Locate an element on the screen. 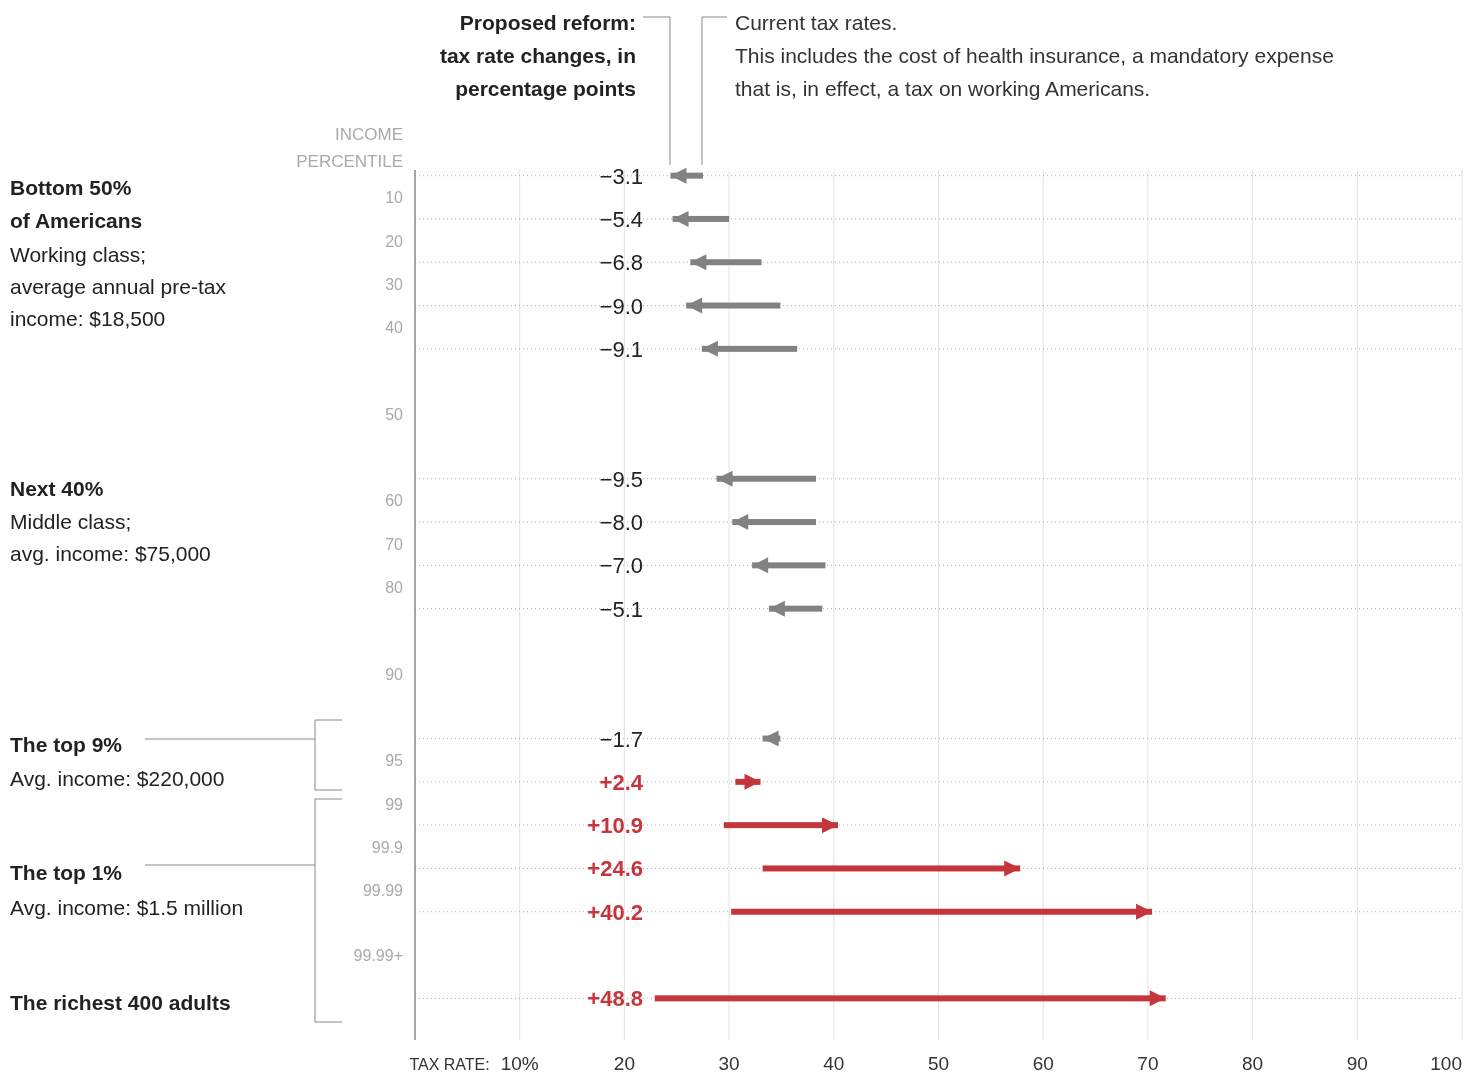  x-tick-label: 60 is located at coordinates (1043, 1063).